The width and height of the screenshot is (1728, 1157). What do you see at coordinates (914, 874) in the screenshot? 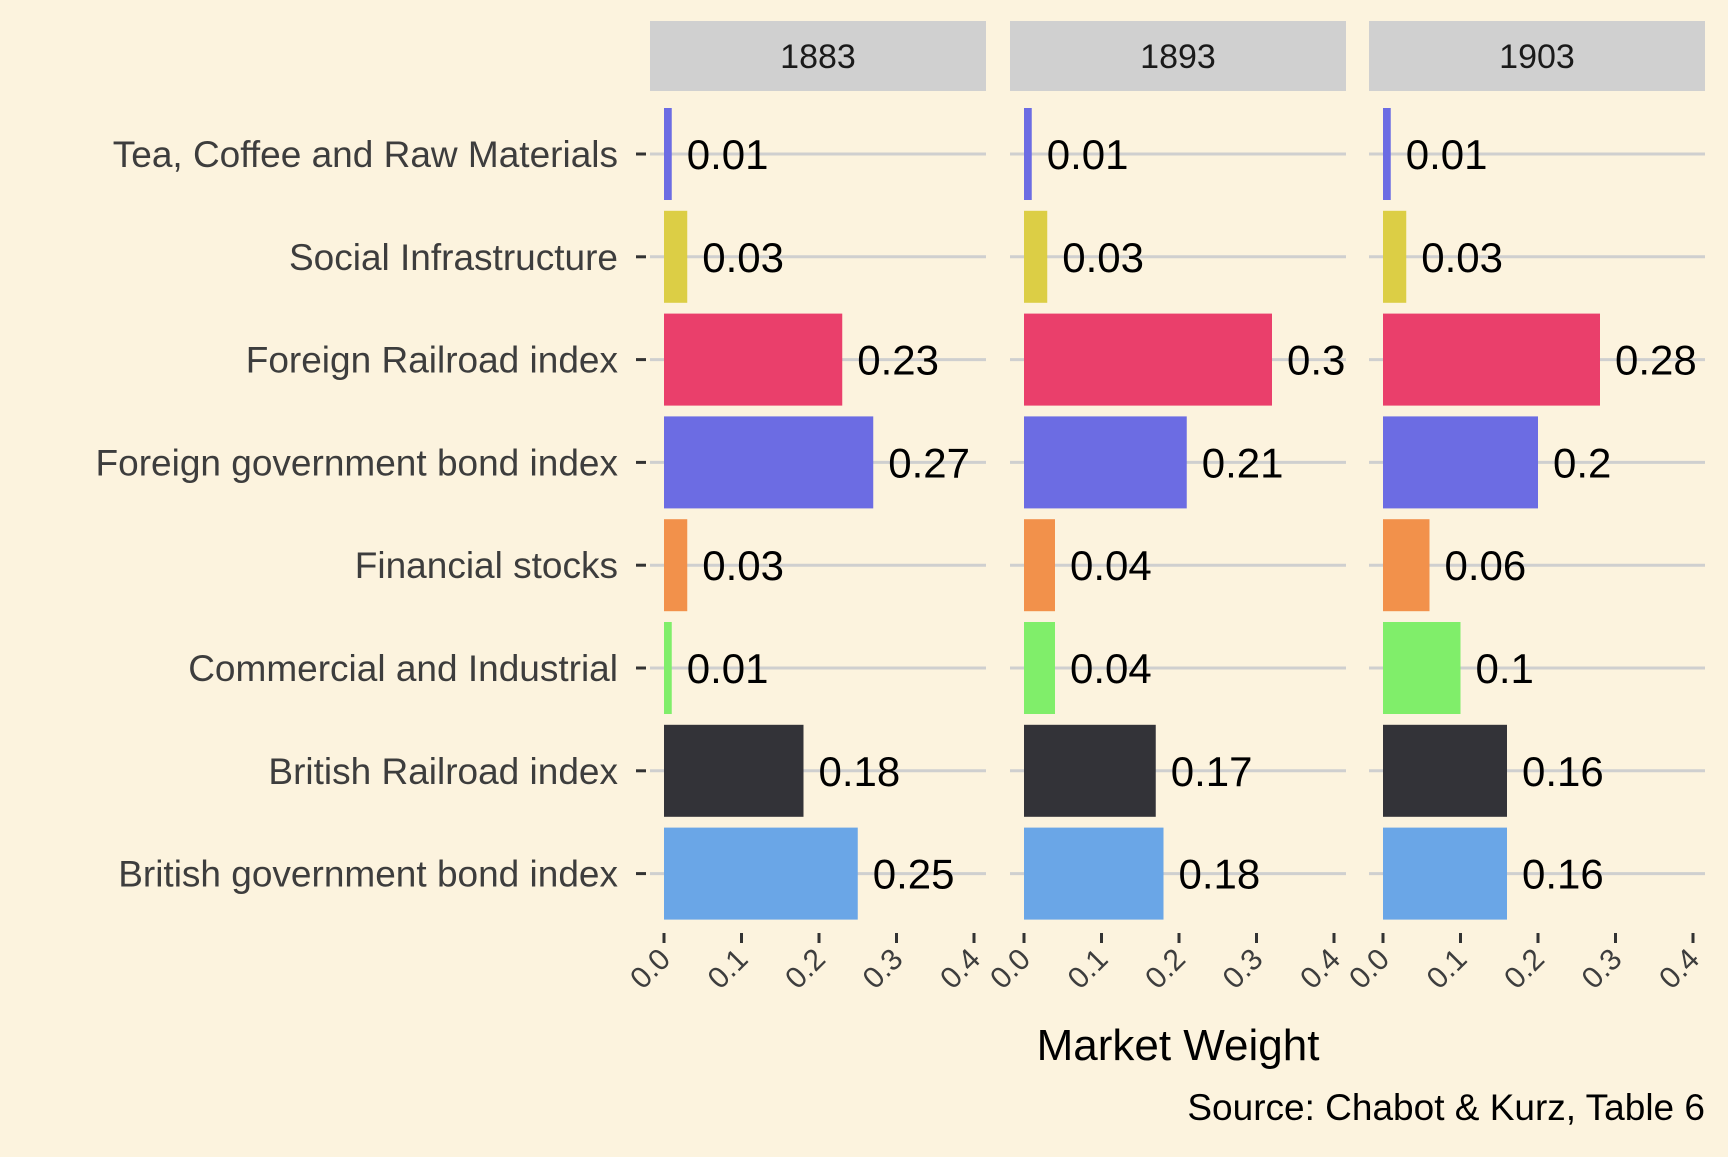
I see `data-label: 0.25` at bounding box center [914, 874].